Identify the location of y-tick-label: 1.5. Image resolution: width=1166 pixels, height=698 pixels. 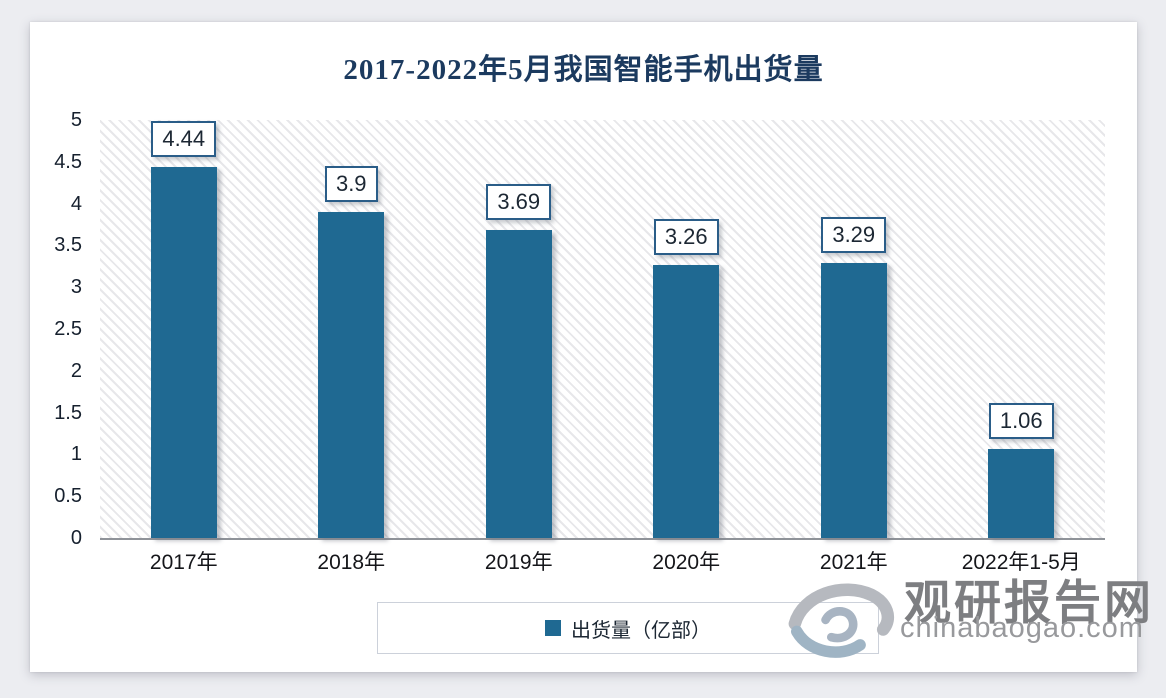
(68, 412).